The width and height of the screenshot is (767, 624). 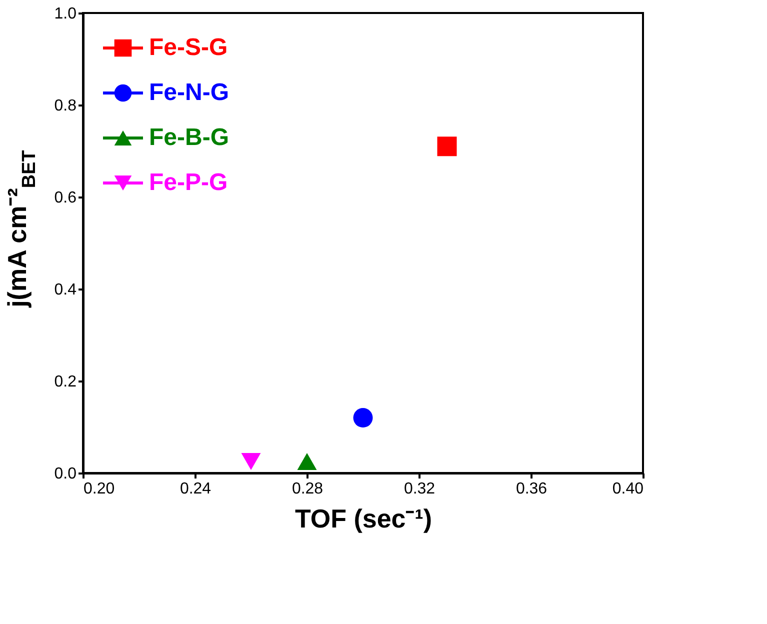 What do you see at coordinates (188, 47) in the screenshot?
I see `legend-label: Fe-S-G` at bounding box center [188, 47].